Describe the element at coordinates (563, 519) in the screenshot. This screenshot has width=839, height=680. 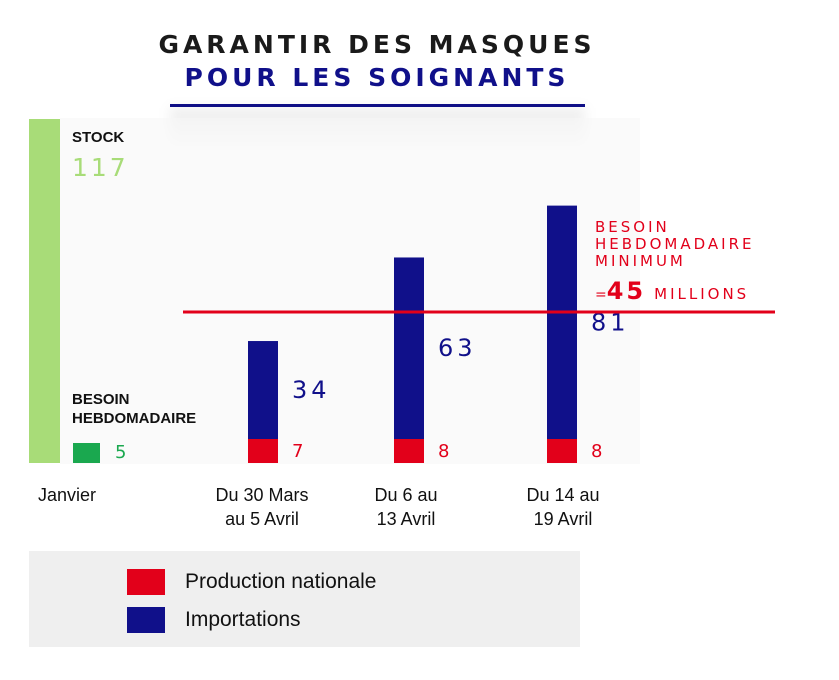
I see `category-label: 19 Avril` at that location.